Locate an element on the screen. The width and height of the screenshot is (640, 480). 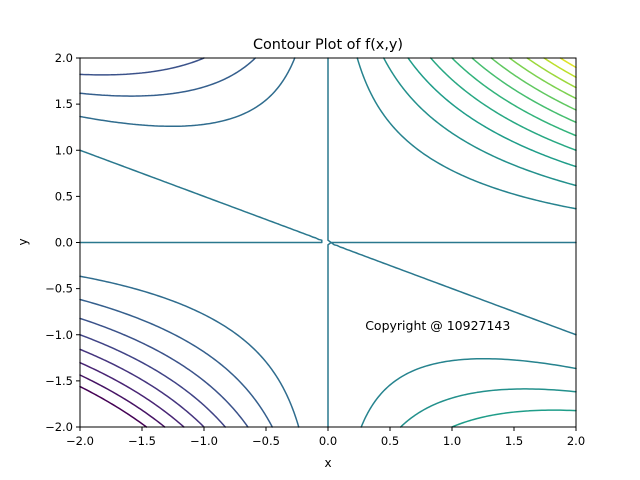
x-tick-label: 2.0 is located at coordinates (576, 441).